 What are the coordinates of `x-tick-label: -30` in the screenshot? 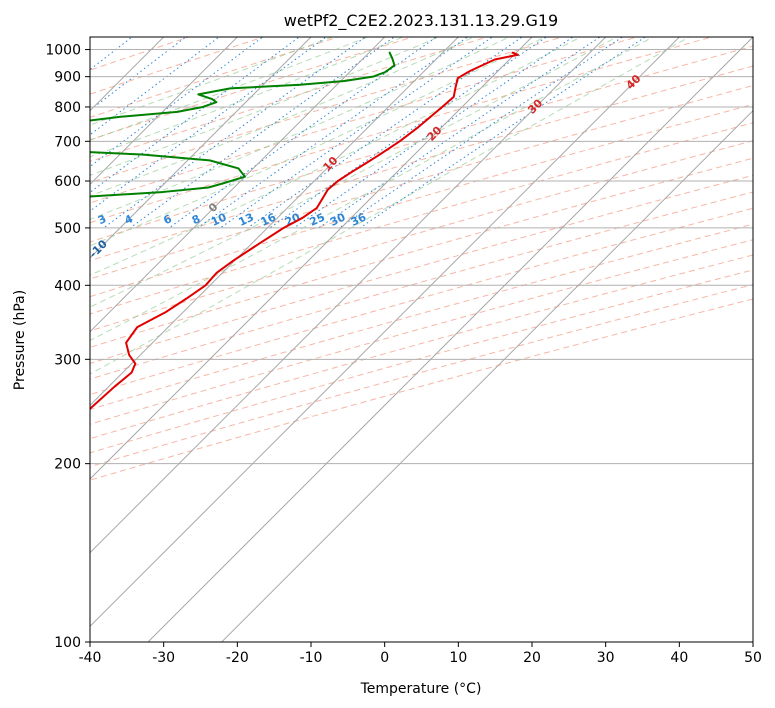 It's located at (163, 658).